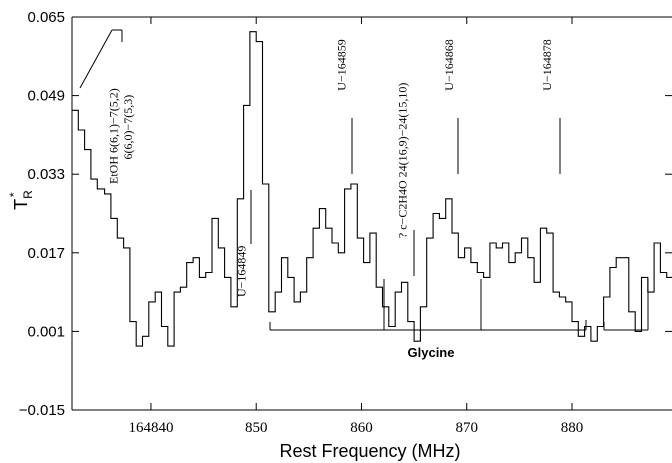 This screenshot has height=463, width=672. Describe the element at coordinates (342, 64) in the screenshot. I see `annotation-u164859: U−164859` at that location.